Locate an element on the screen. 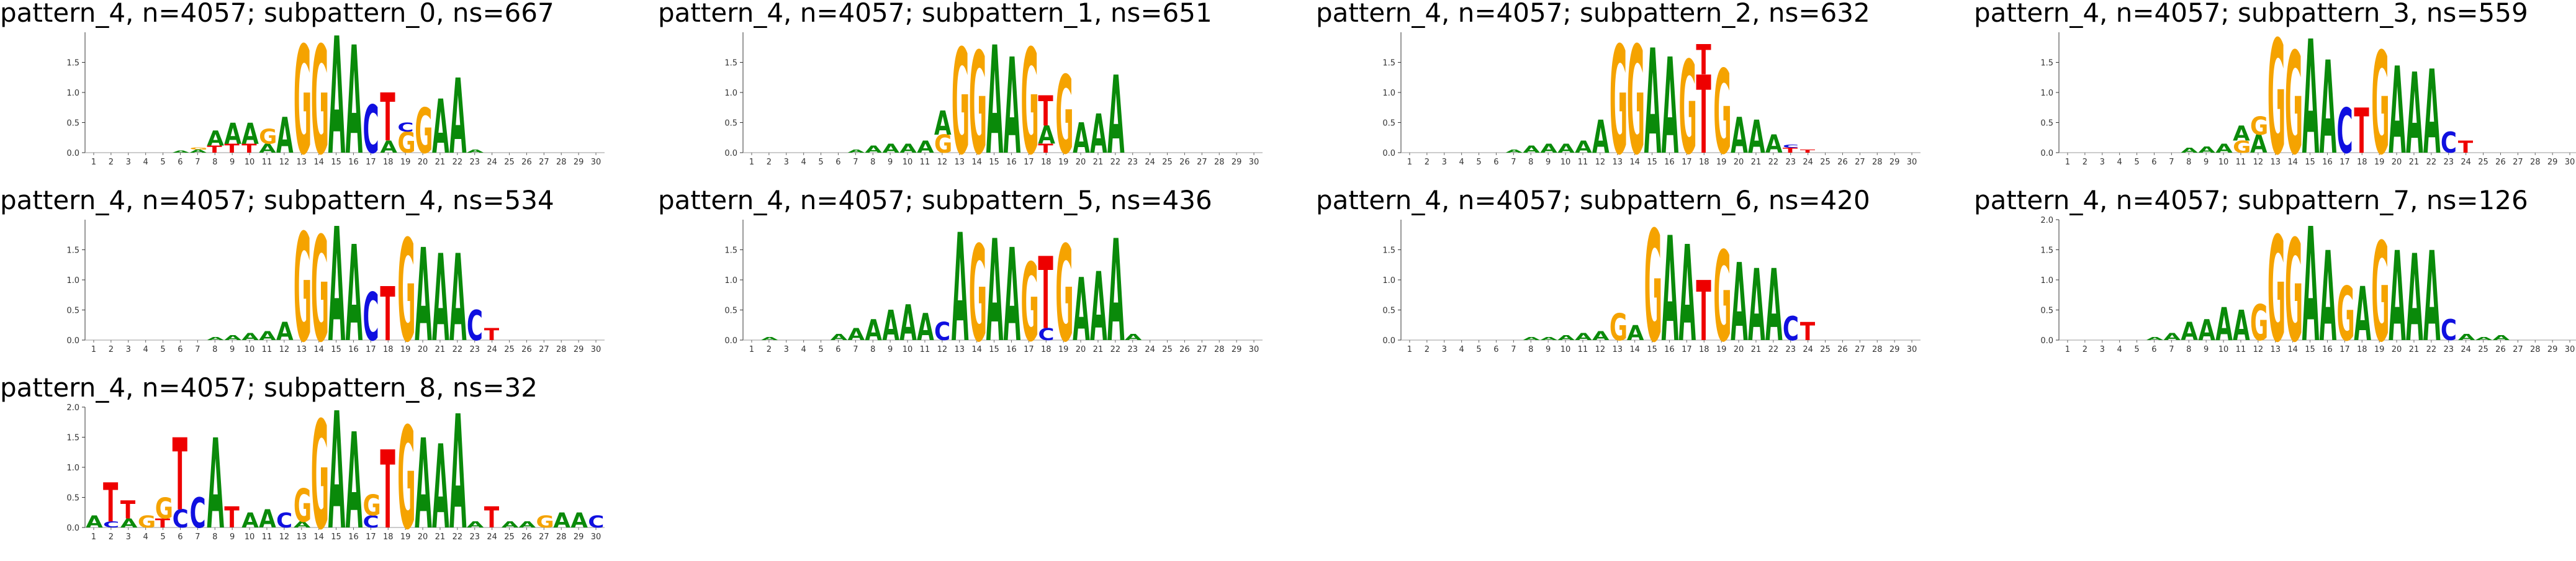 The image size is (2576, 561). x-tick-label: 28 is located at coordinates (1219, 349).